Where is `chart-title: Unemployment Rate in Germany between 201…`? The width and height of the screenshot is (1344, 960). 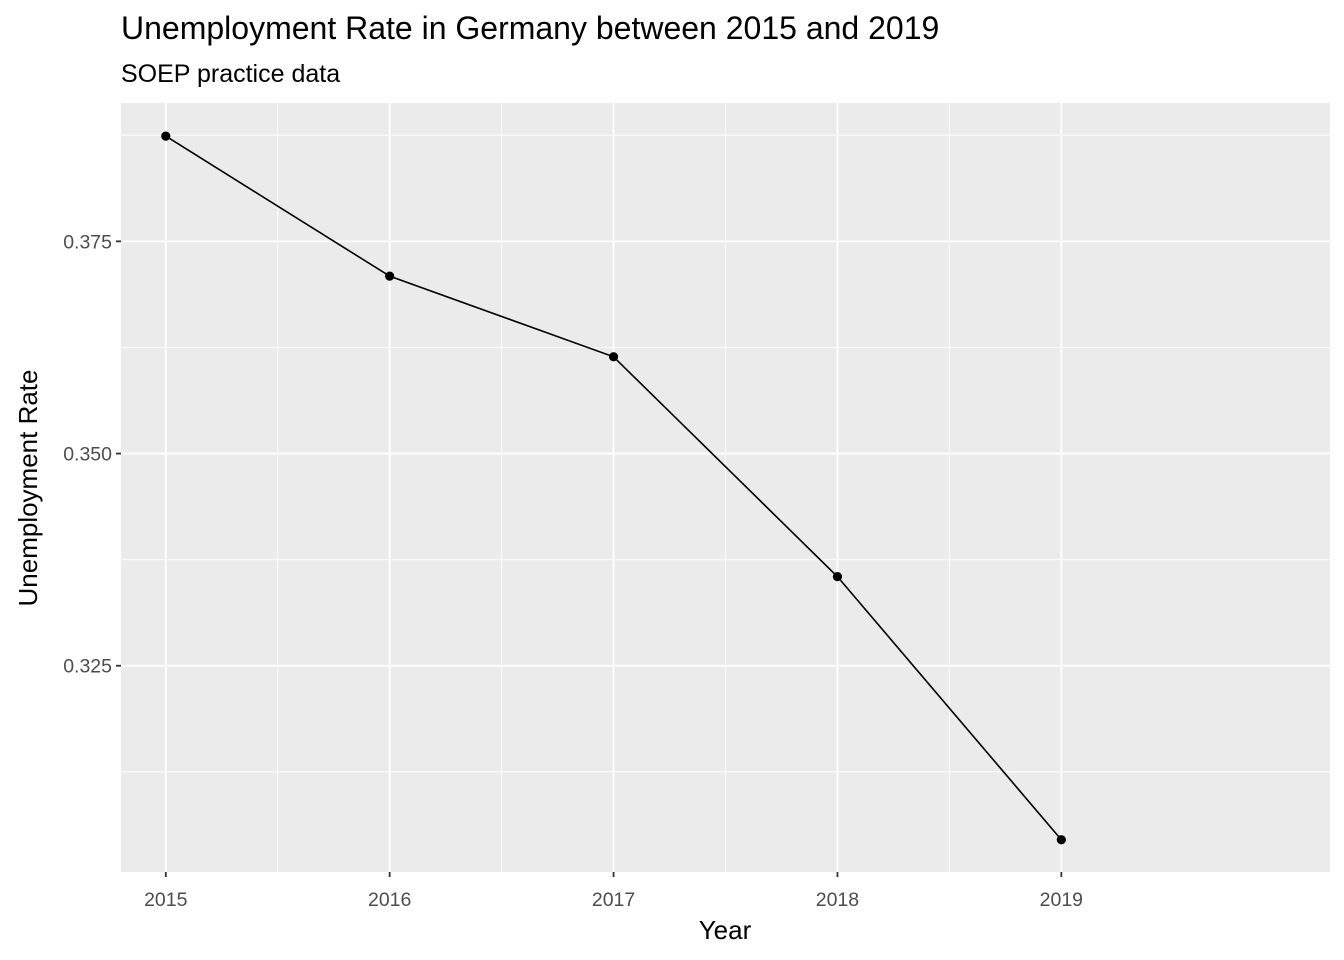 chart-title: Unemployment Rate in Germany between 201… is located at coordinates (530, 28).